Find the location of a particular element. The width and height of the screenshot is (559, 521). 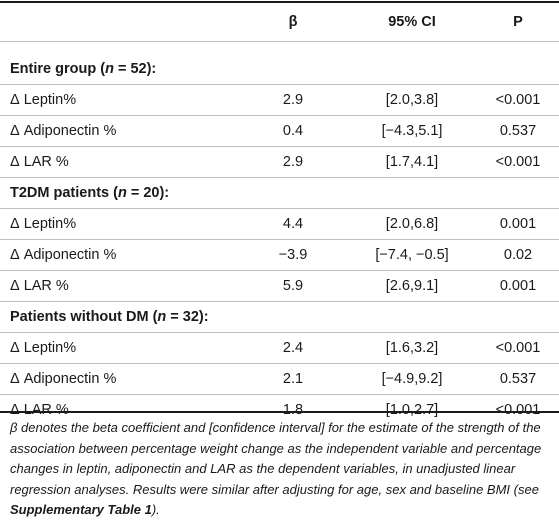

section-title-suffix: = 20): is located at coordinates (148, 193).